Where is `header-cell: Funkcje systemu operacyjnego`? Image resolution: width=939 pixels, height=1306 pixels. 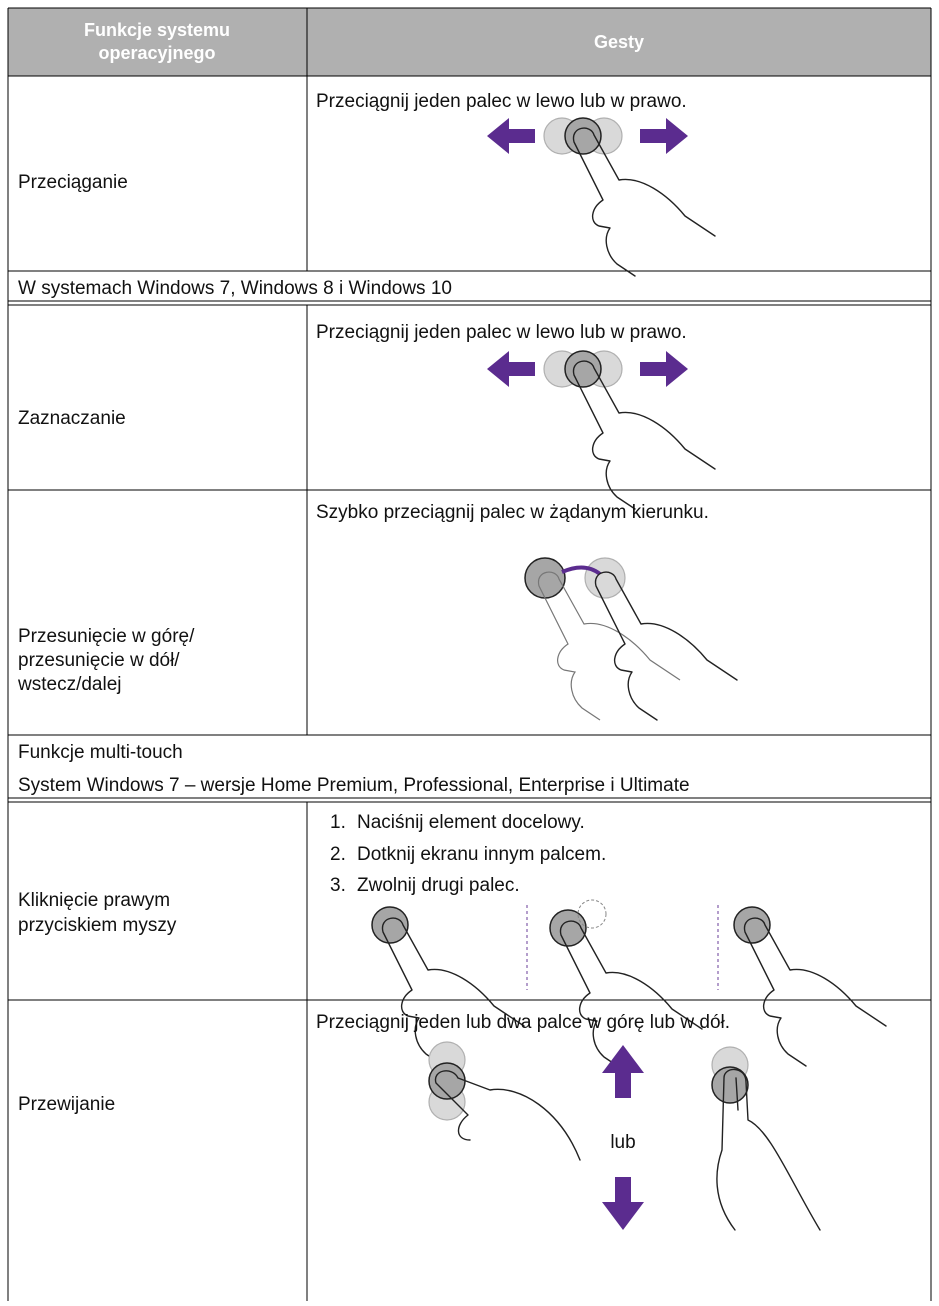 header-cell: Funkcje systemu operacyjnego is located at coordinates (157, 41).